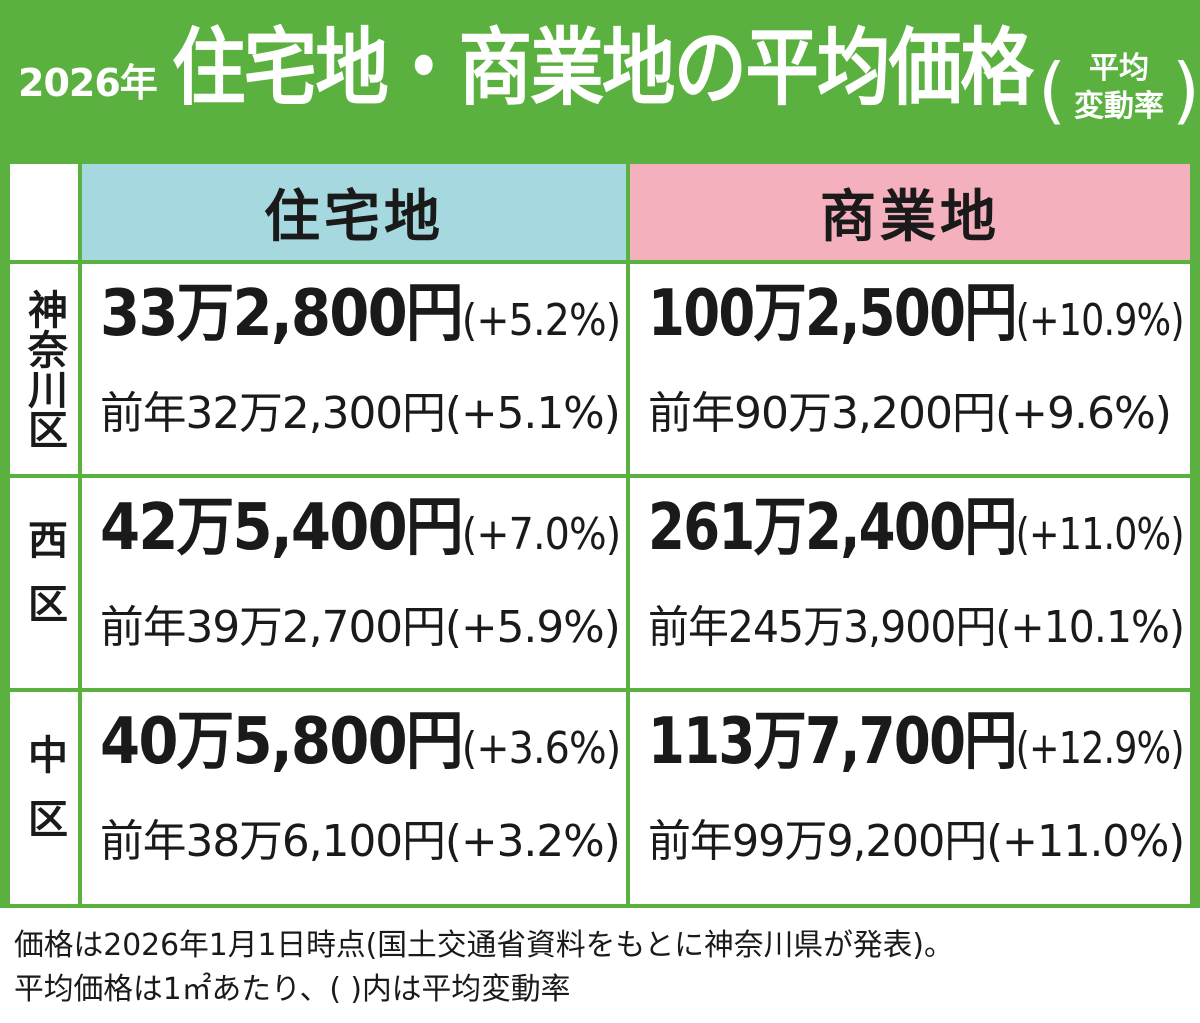 This screenshot has width=1200, height=1023. I want to click on footnote-line-2: 平均価格は1㎡あたり、( )内は平均変動率, so click(292, 989).